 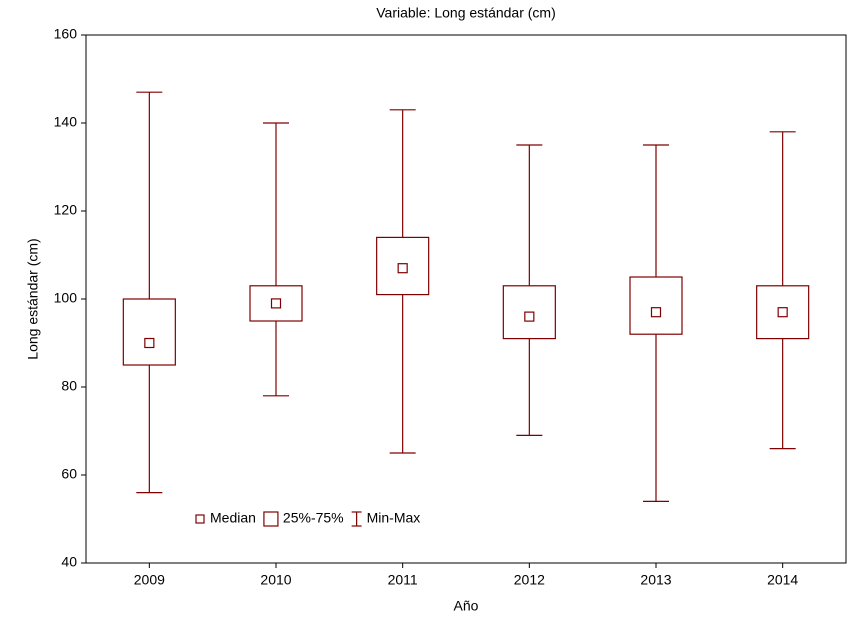 I want to click on y-tick-label: 40, so click(x=69, y=562).